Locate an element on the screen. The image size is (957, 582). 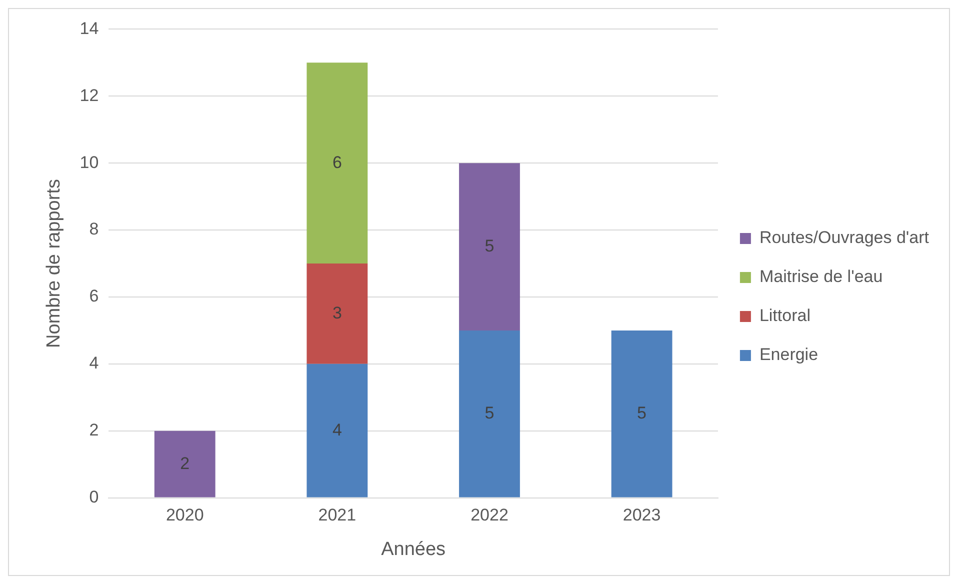
legend-label: Littoral is located at coordinates (784, 316).